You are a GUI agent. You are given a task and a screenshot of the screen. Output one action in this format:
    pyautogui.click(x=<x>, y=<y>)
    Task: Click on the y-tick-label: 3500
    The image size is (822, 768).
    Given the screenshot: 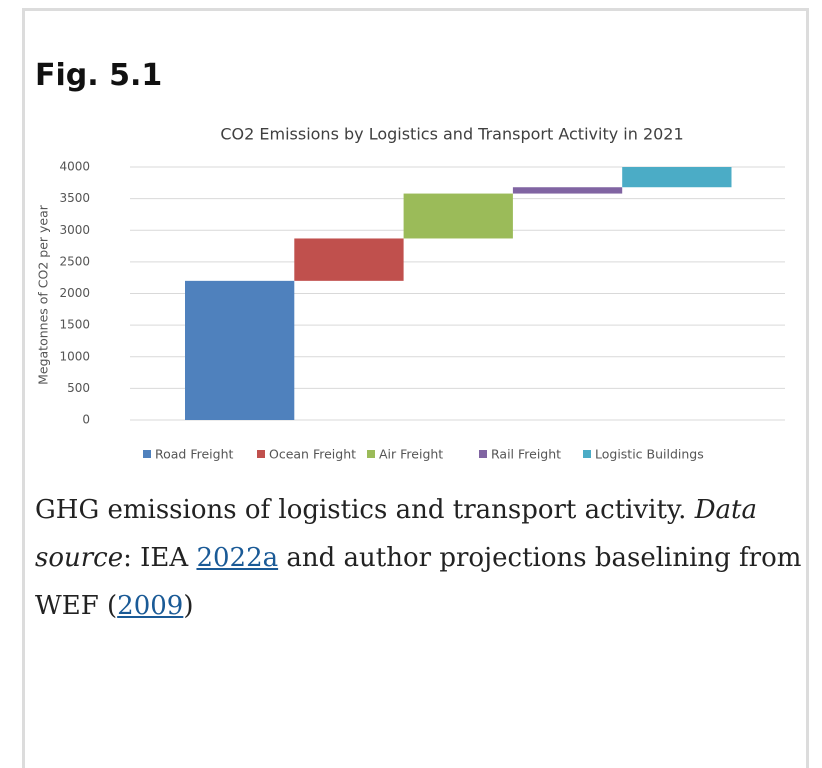 What is the action you would take?
    pyautogui.click(x=74, y=198)
    